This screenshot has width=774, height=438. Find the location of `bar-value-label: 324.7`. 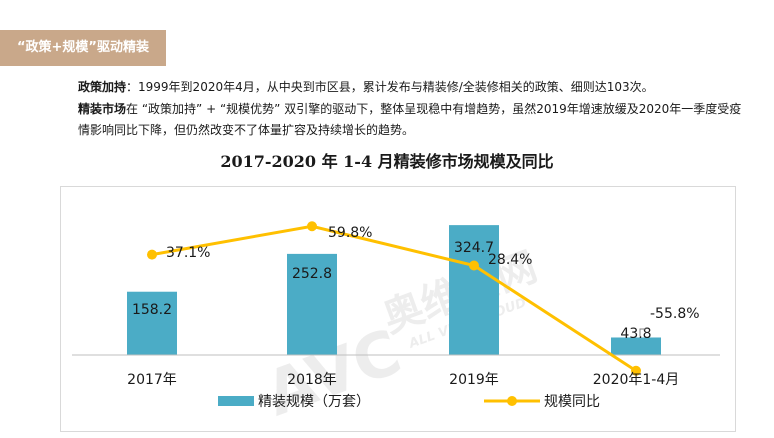

bar-value-label: 324.7 is located at coordinates (474, 248).